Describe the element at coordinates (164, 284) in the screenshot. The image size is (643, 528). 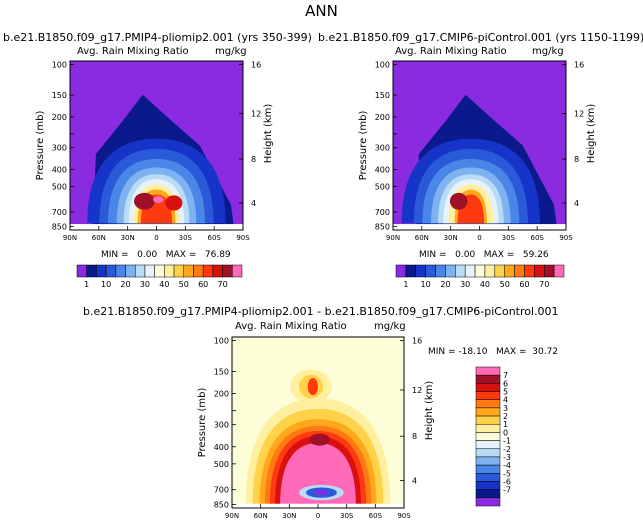
I see `colorbar-panel1-label: 40` at that location.